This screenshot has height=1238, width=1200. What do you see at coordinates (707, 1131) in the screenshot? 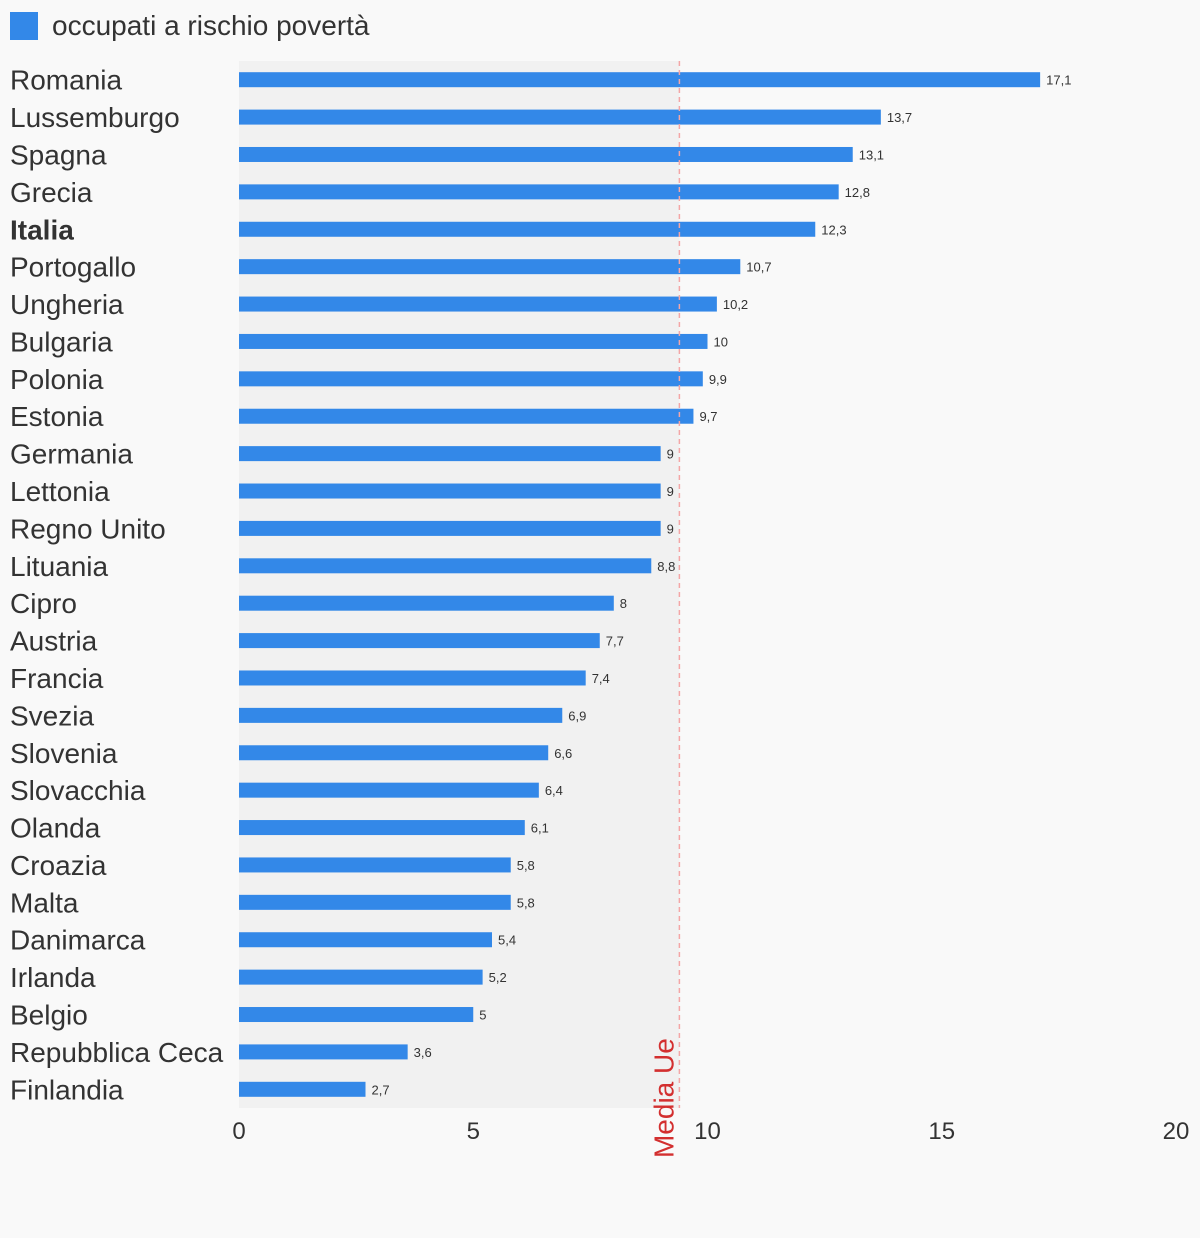
I see `x-tick-label-2: 10` at bounding box center [707, 1131].